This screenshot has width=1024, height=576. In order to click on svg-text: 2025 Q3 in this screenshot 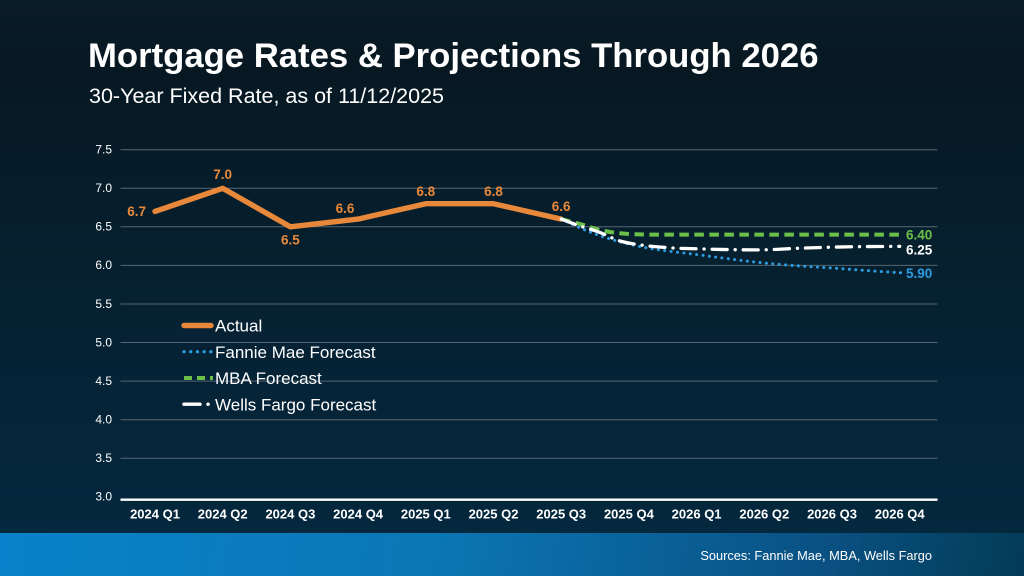, I will do `click(561, 514)`.